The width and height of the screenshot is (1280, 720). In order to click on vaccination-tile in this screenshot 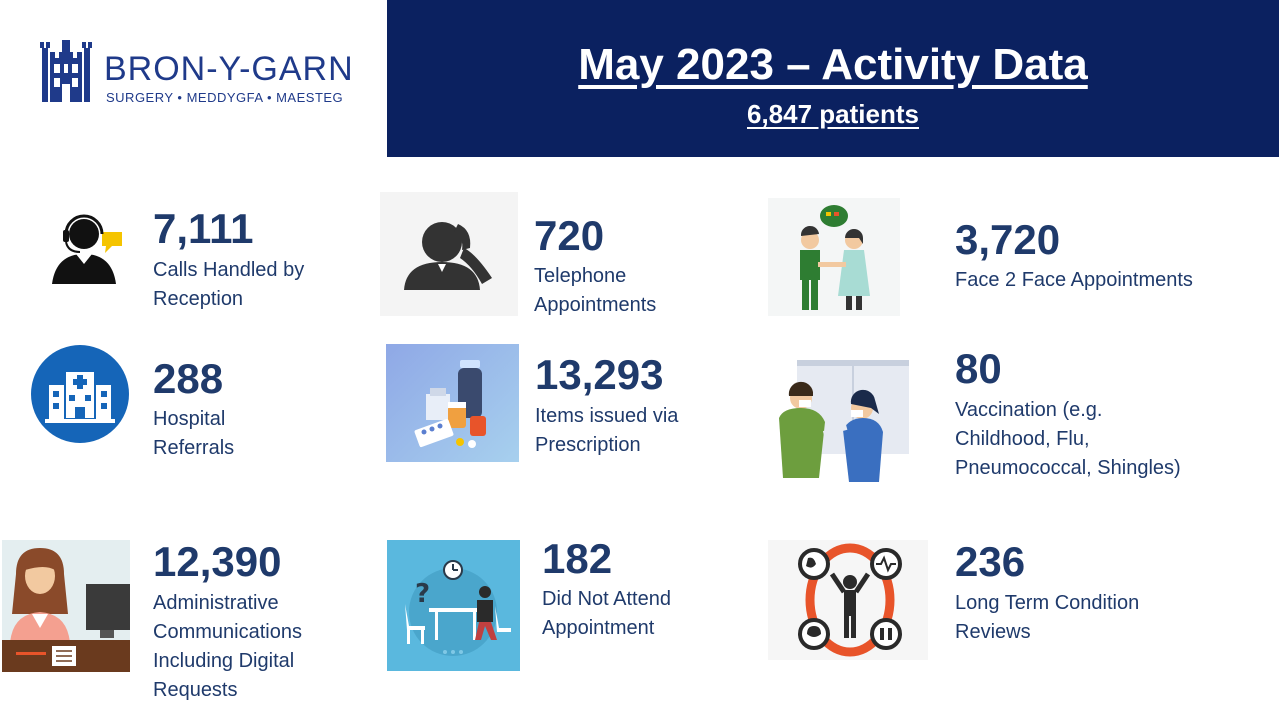, I will do `click(841, 422)`.